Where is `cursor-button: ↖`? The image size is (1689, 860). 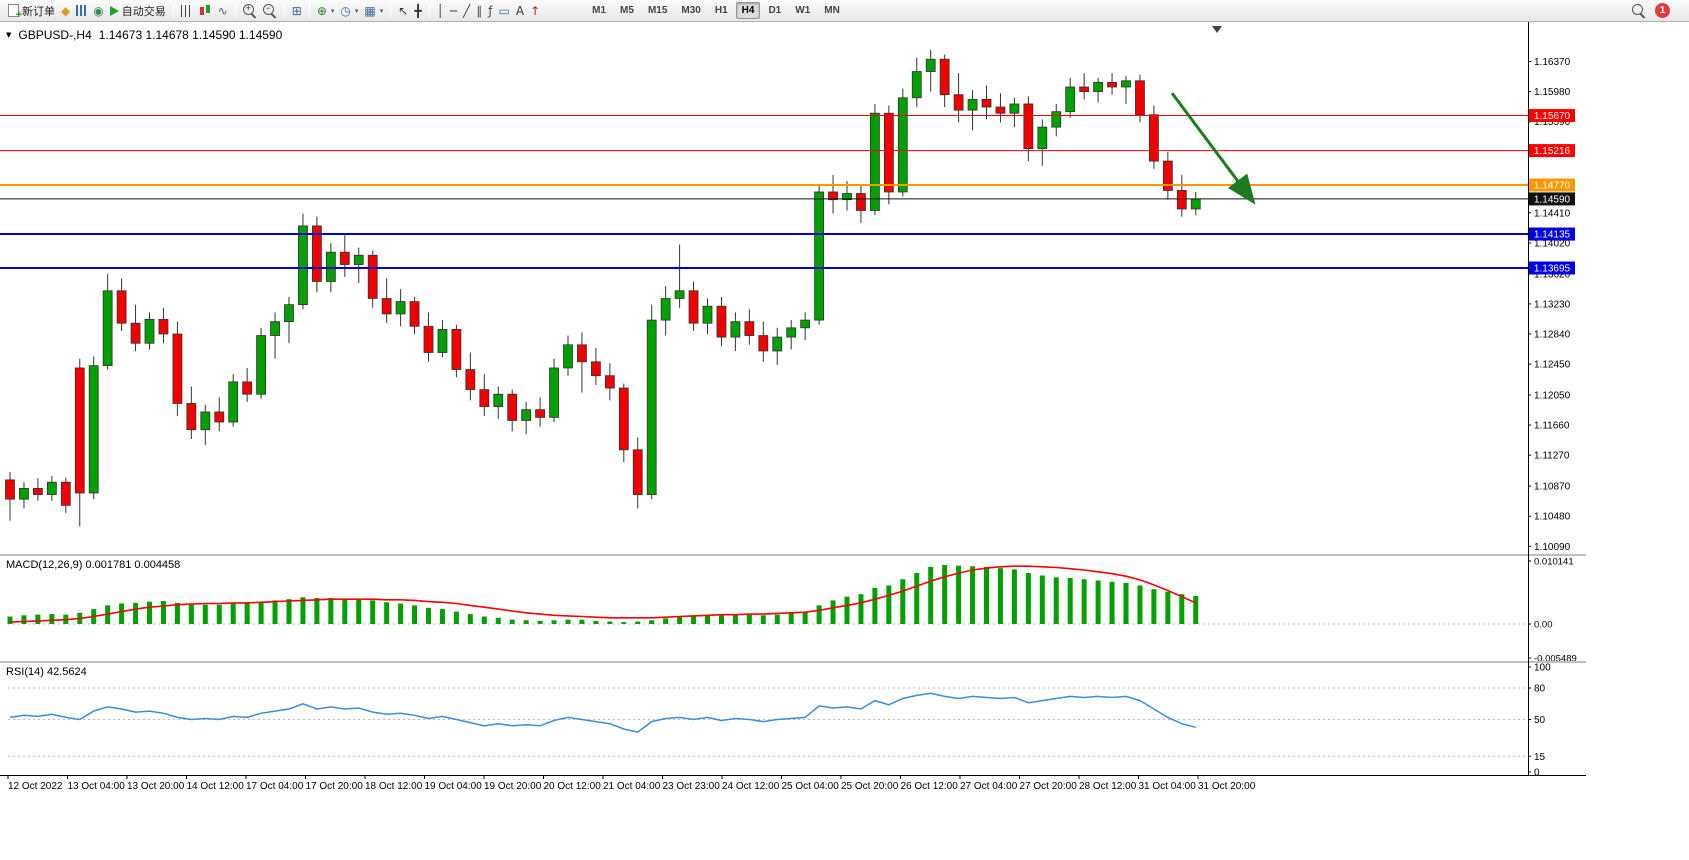 cursor-button: ↖ is located at coordinates (403, 11).